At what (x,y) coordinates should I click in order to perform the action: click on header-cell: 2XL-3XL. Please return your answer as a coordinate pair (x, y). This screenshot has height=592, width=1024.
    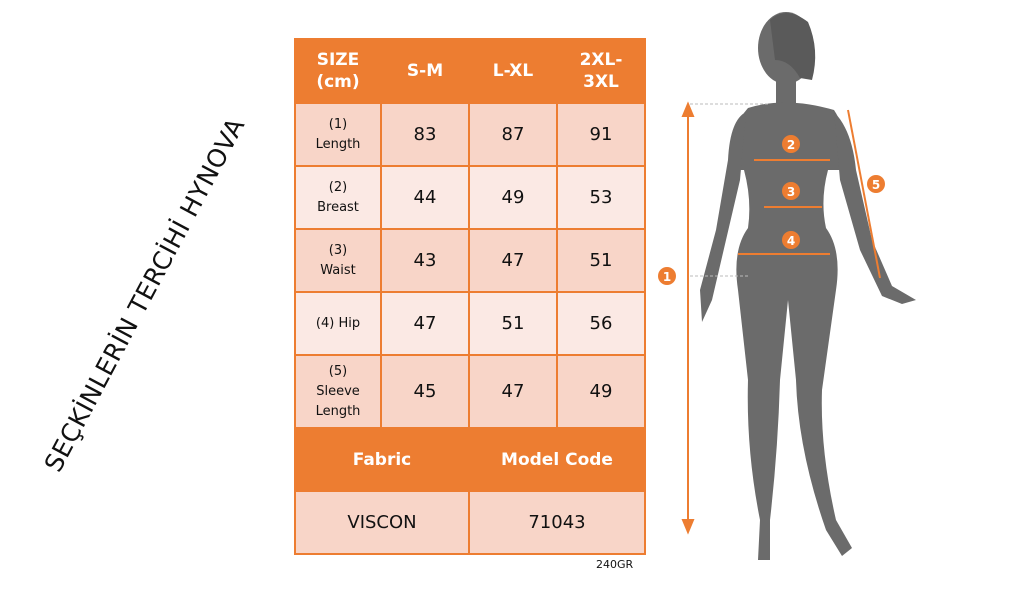
    Looking at the image, I should click on (601, 71).